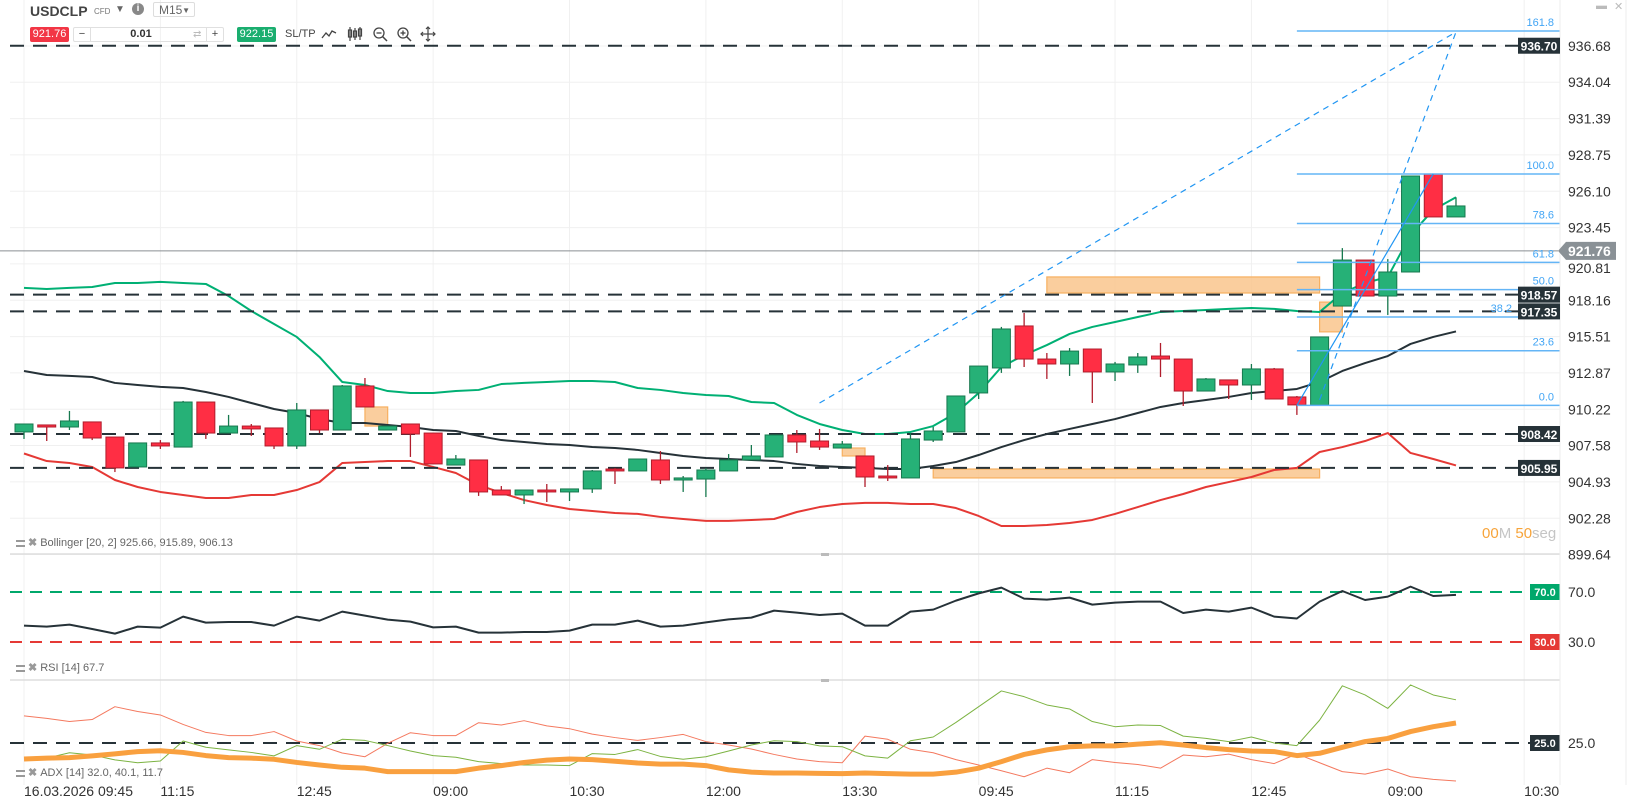  Describe the element at coordinates (1589, 228) in the screenshot. I see `price-tick-label: 923.45` at that location.